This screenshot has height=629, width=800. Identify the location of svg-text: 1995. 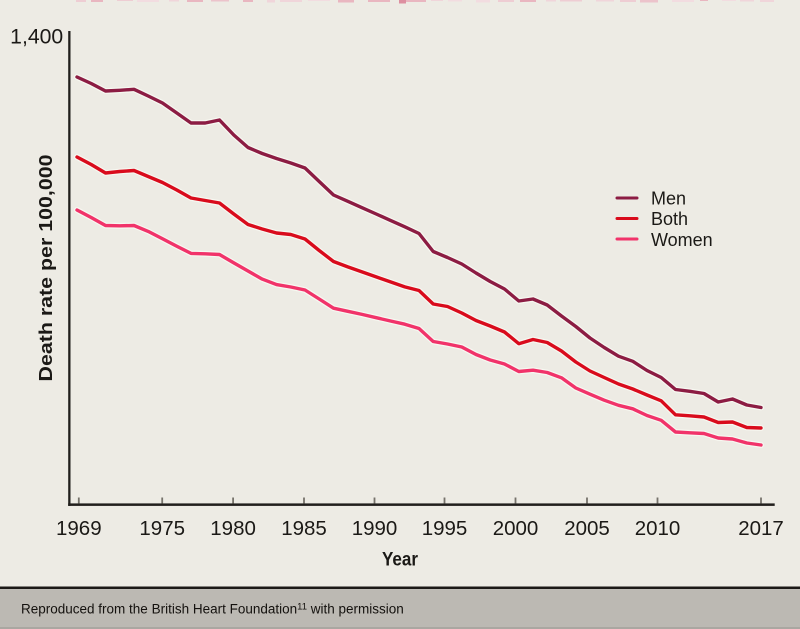
(445, 528).